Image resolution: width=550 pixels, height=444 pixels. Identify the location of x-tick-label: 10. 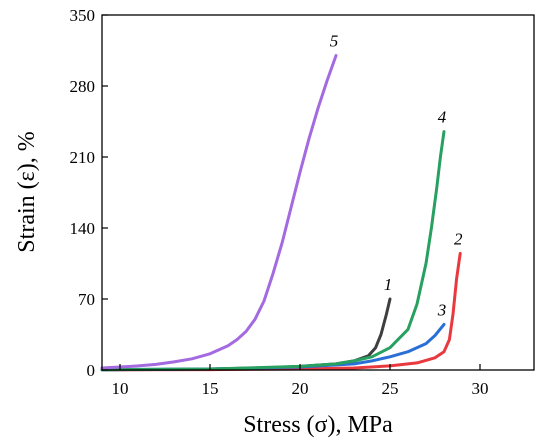
(120, 388).